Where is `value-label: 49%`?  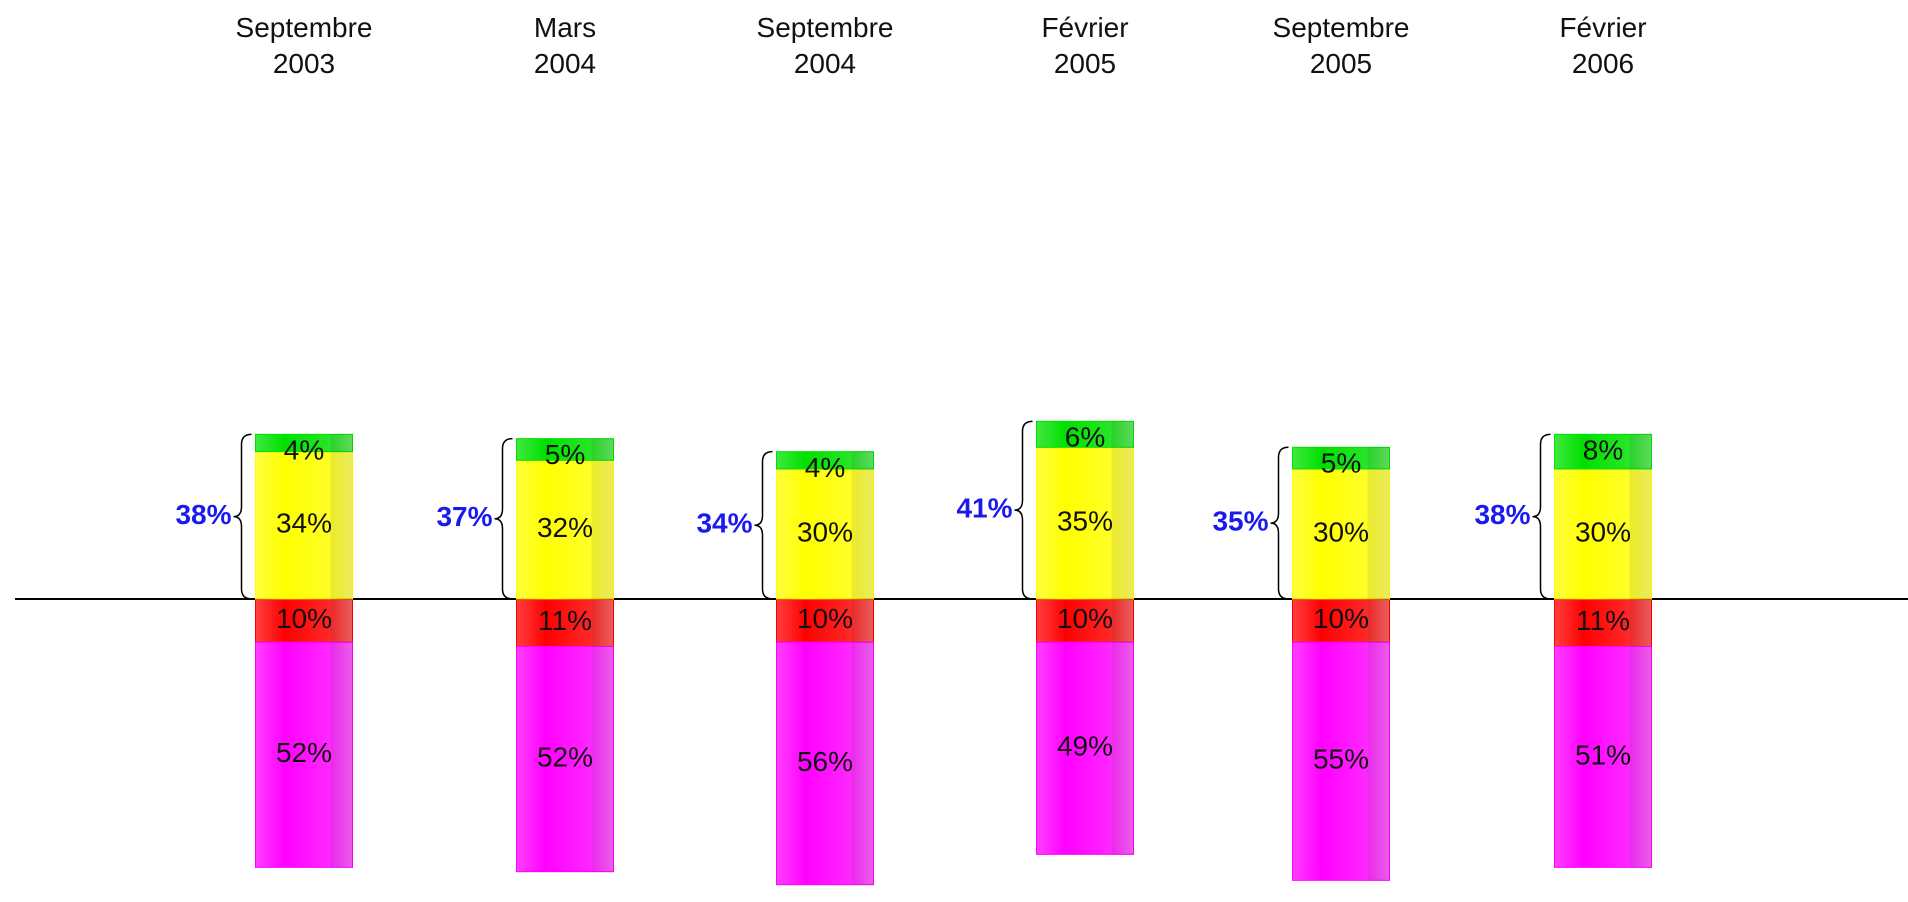 value-label: 49% is located at coordinates (1085, 746).